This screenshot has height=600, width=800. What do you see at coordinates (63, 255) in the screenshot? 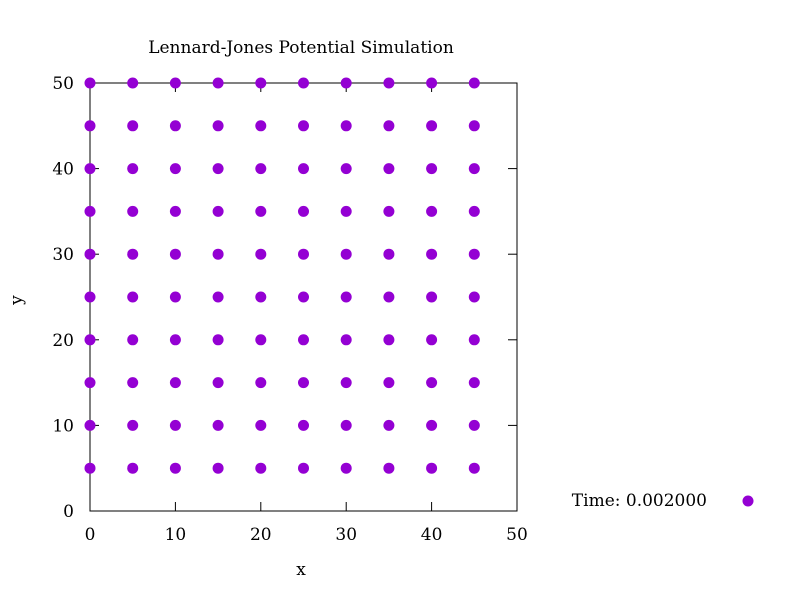
I see `y-tick-label: 30` at bounding box center [63, 255].